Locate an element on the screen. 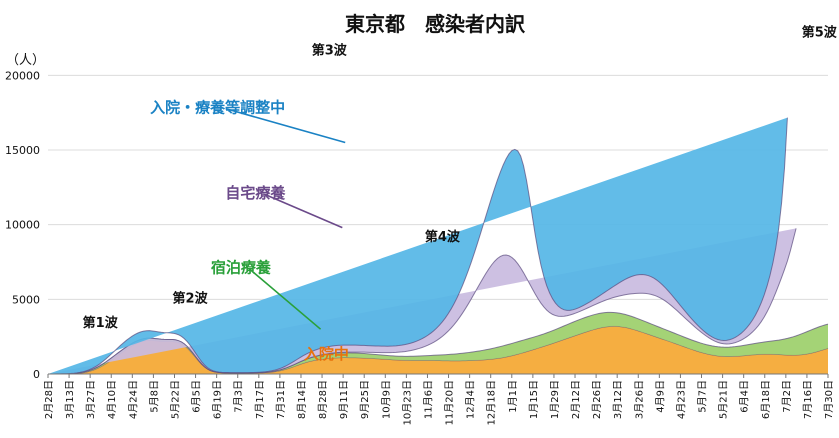 The image size is (839, 438). wave-label: 第5波 is located at coordinates (820, 33).